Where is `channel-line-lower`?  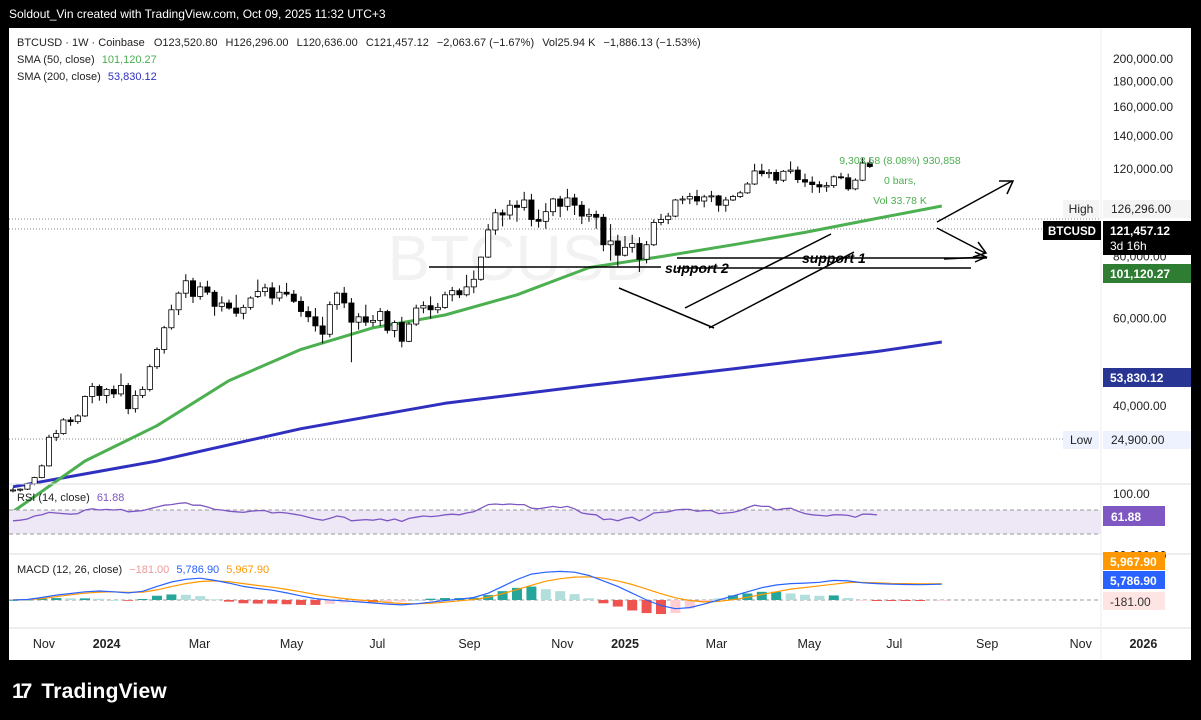 channel-line-lower is located at coordinates (781, 290).